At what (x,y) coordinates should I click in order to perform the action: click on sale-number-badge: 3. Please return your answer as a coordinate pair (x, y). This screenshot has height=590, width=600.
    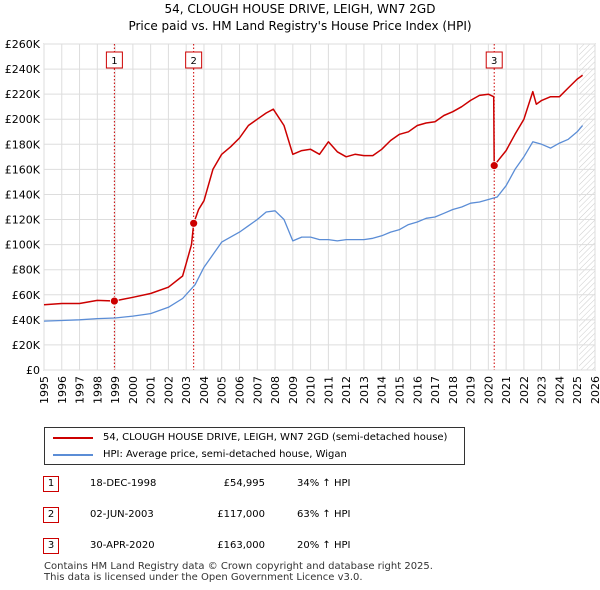
    Looking at the image, I should click on (51, 546).